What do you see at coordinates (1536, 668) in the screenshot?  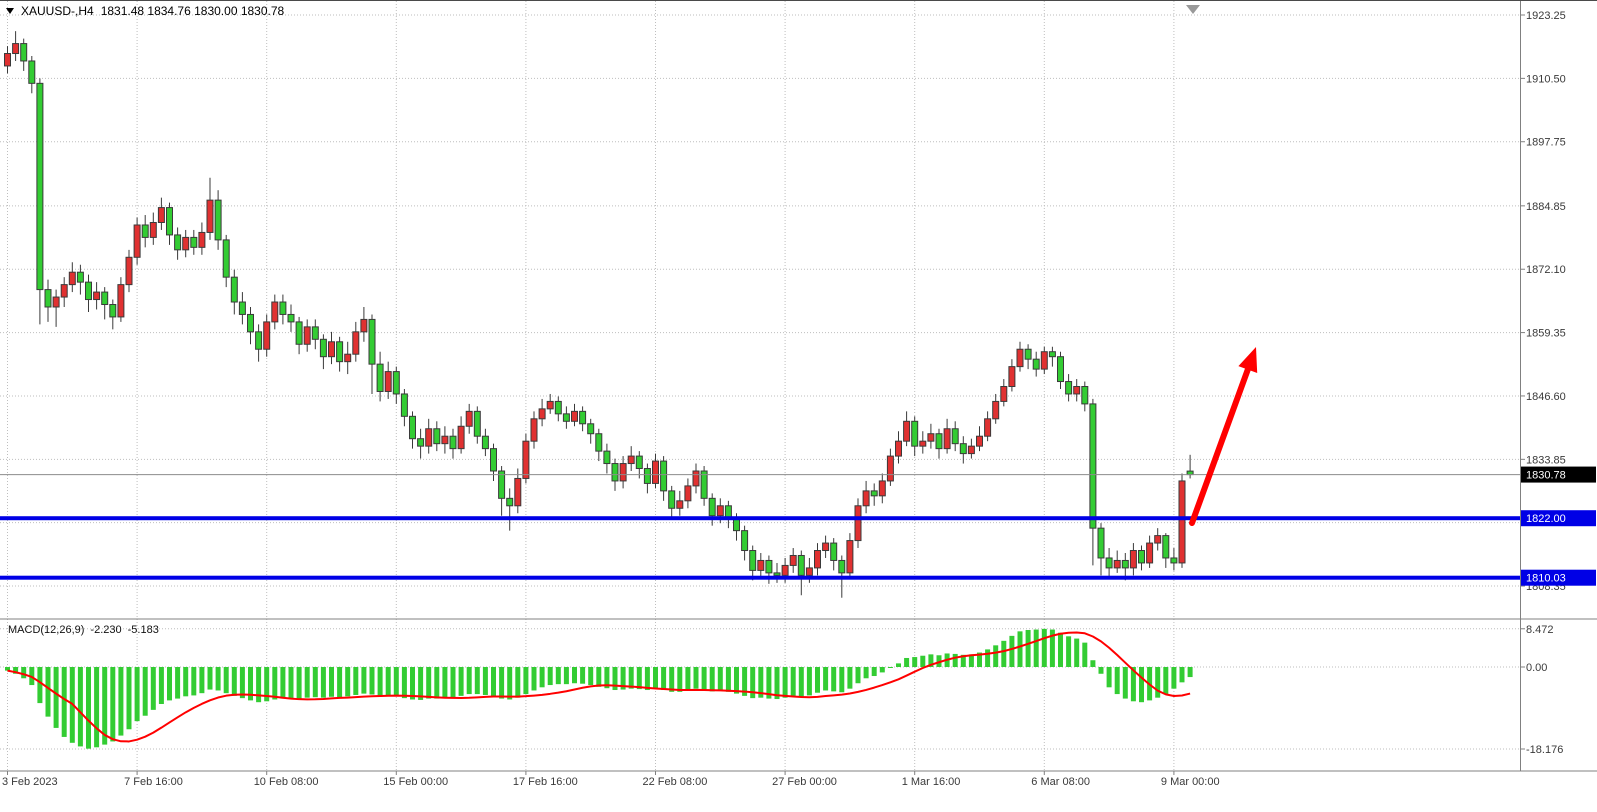 I see `svg-text: 0.00` at bounding box center [1536, 668].